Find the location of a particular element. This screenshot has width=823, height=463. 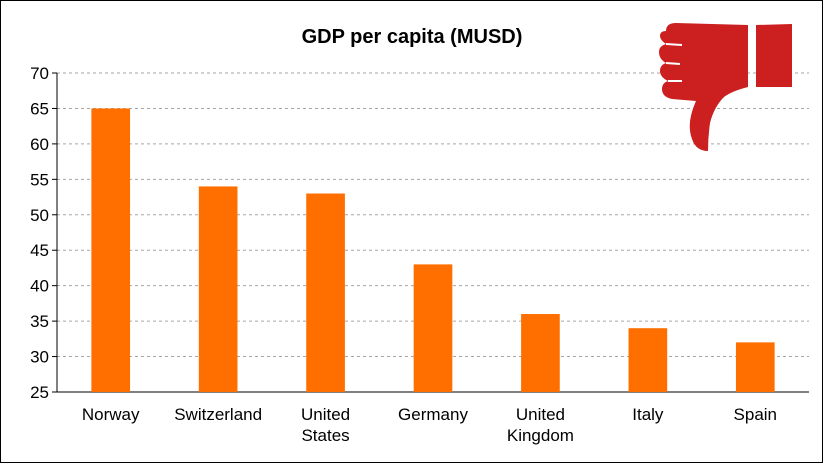

x-tick-label-line: Kingdom is located at coordinates (540, 435).